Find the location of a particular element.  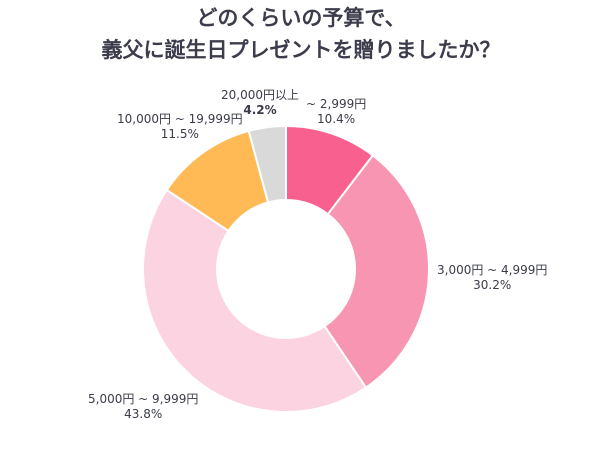

chart-title-line1: どのくらいの予算で、 is located at coordinates (301, 18).